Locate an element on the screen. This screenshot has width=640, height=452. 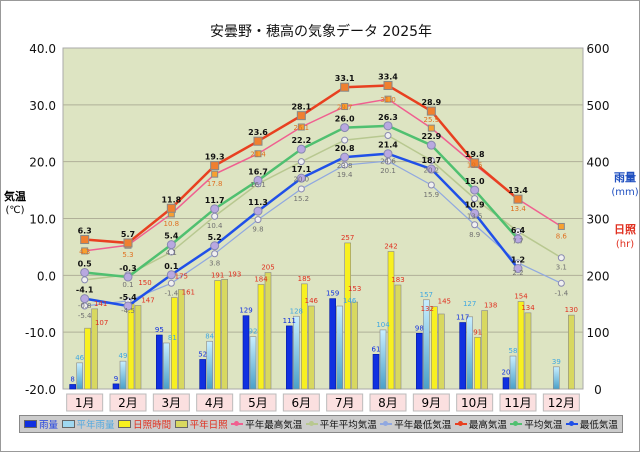
legend-item: 平年最高気温 is located at coordinates (266, 424).